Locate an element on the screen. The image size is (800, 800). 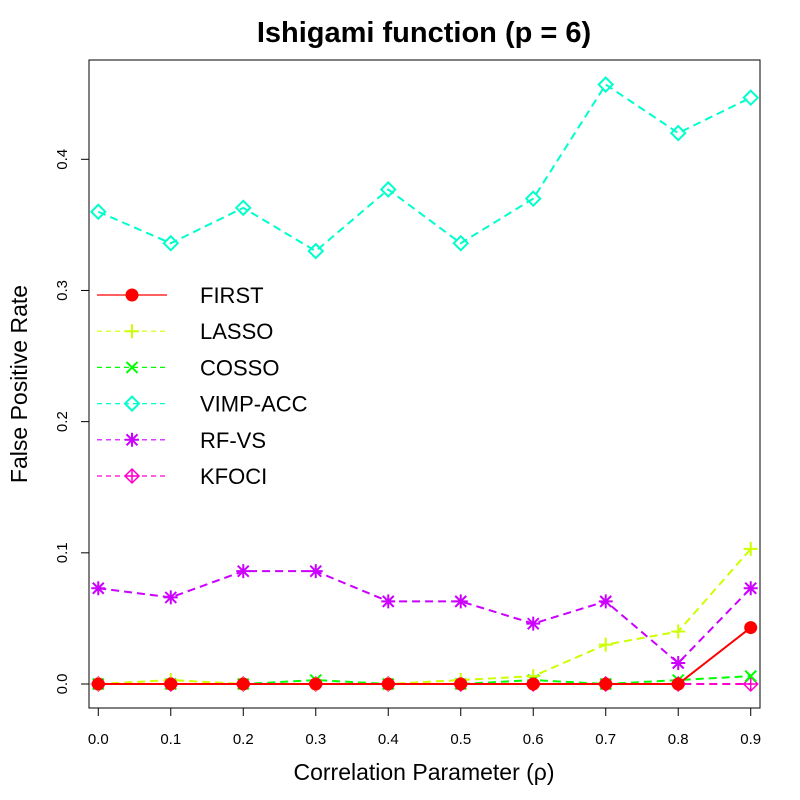
series-first is located at coordinates (424, 656).